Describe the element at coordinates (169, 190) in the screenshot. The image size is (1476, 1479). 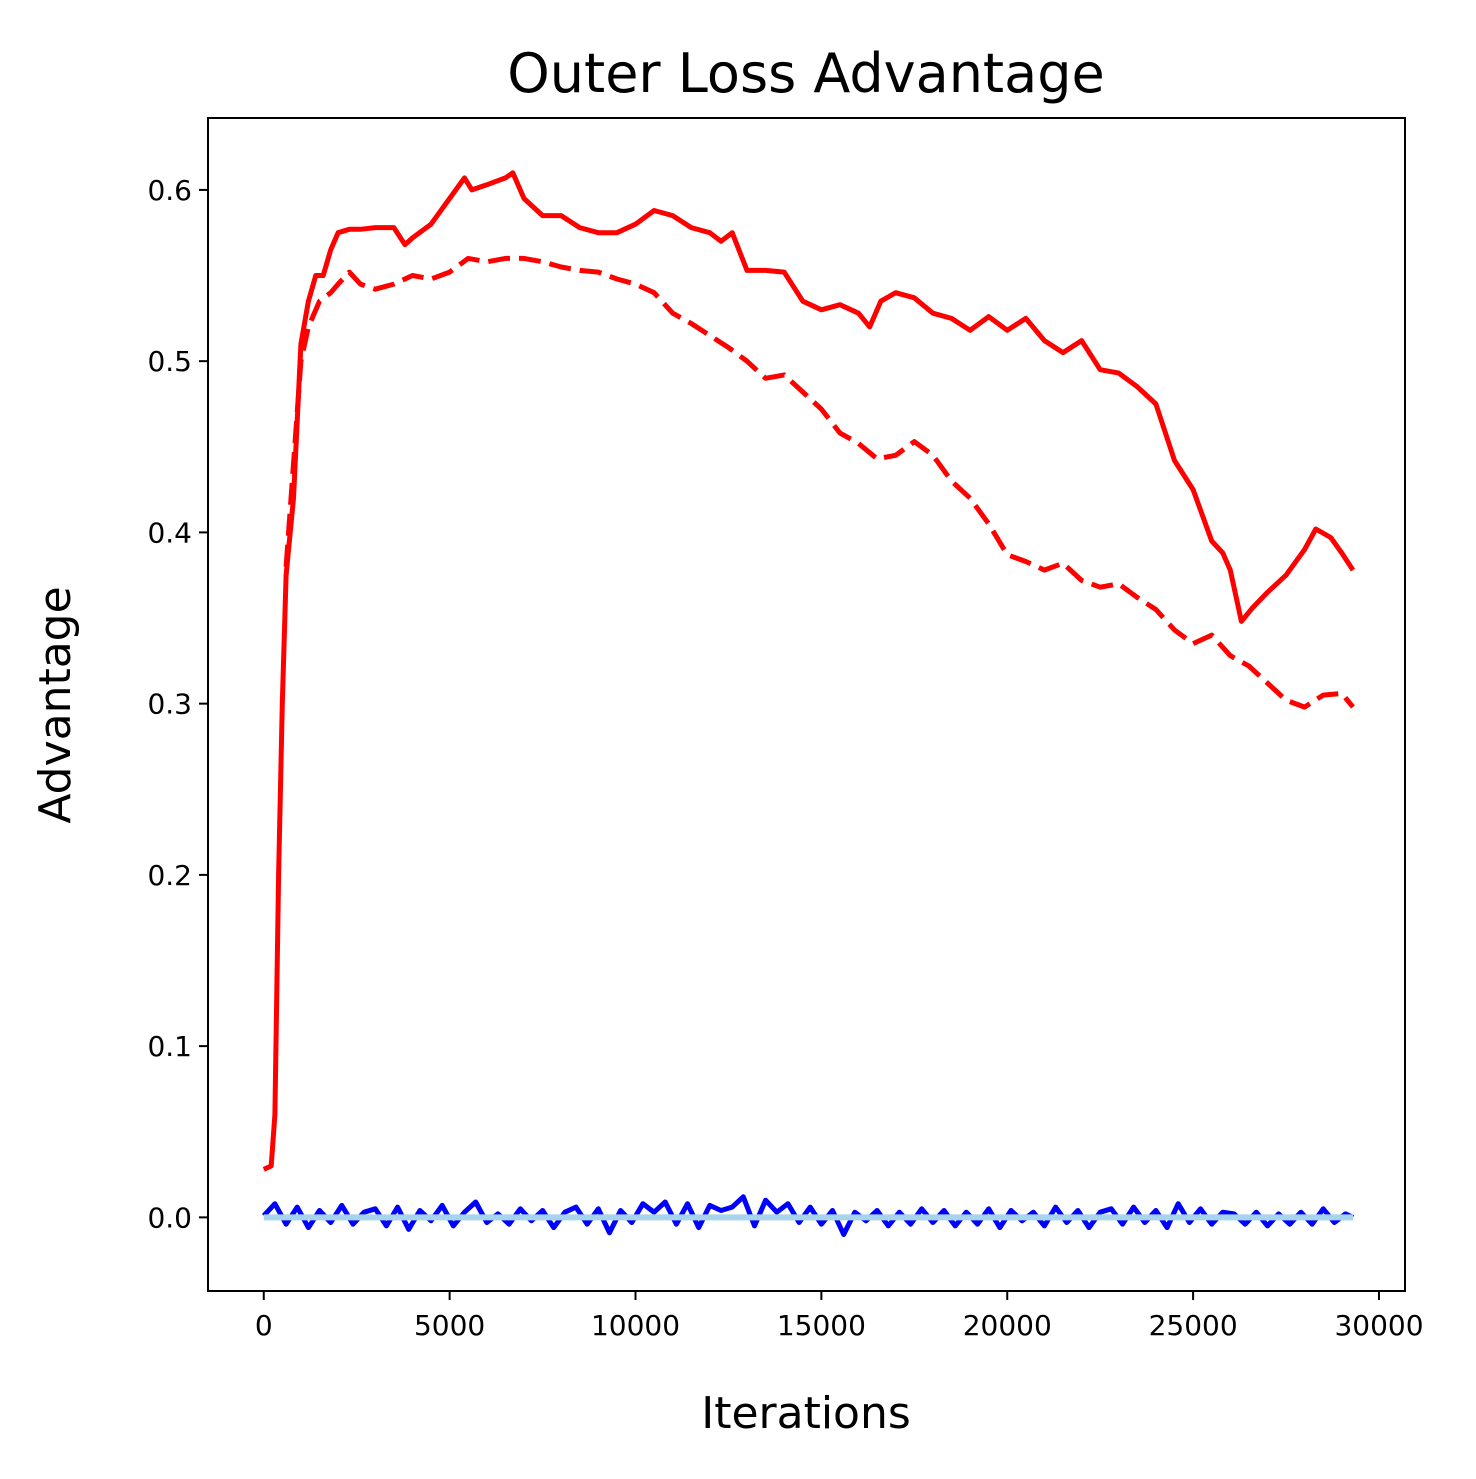
I see `y-tick-label: 0.6` at that location.